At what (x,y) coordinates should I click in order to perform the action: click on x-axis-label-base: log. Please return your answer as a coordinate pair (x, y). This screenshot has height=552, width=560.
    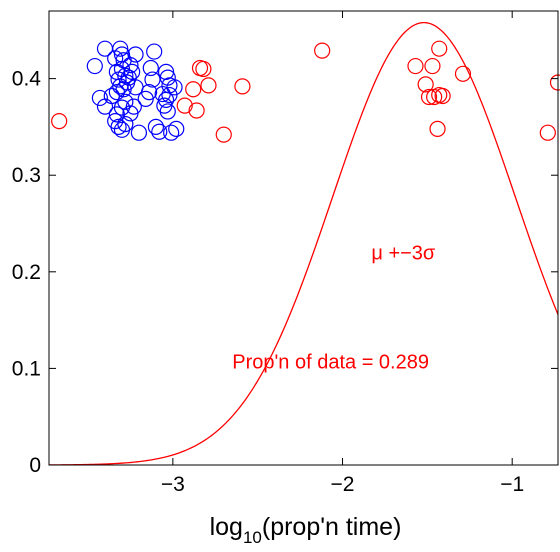
    Looking at the image, I should click on (226, 527).